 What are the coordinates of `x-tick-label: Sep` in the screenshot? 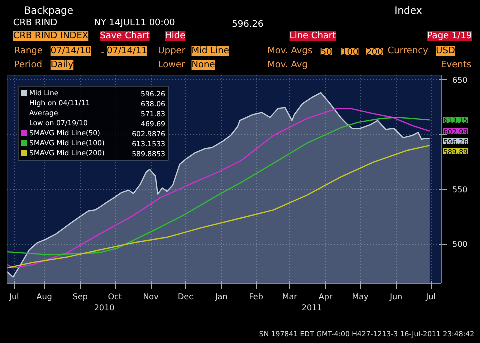 It's located at (80, 297).